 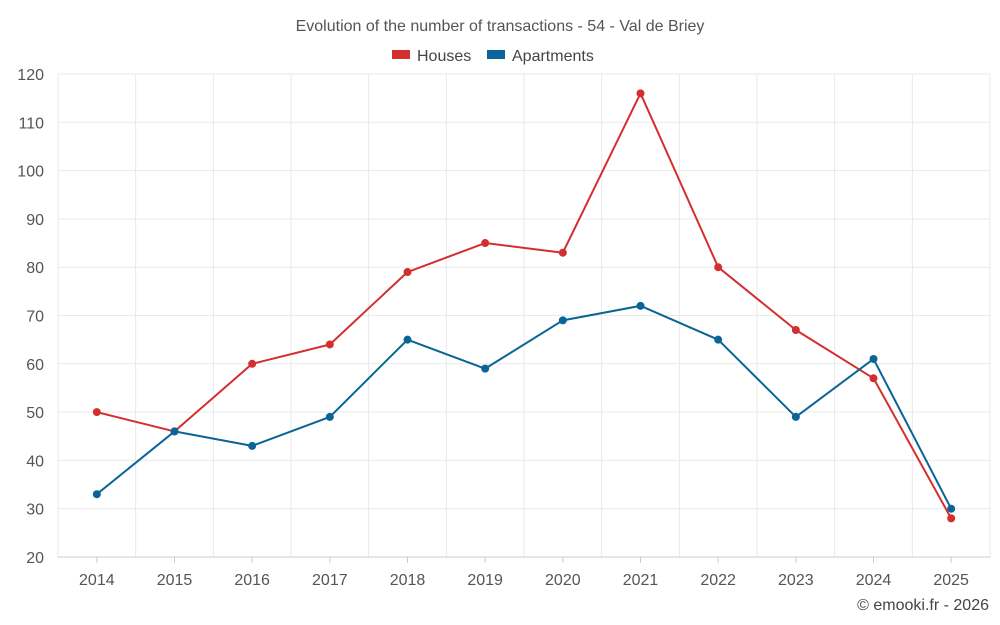 What do you see at coordinates (553, 56) in the screenshot?
I see `legend-label-apartments: Apartments` at bounding box center [553, 56].